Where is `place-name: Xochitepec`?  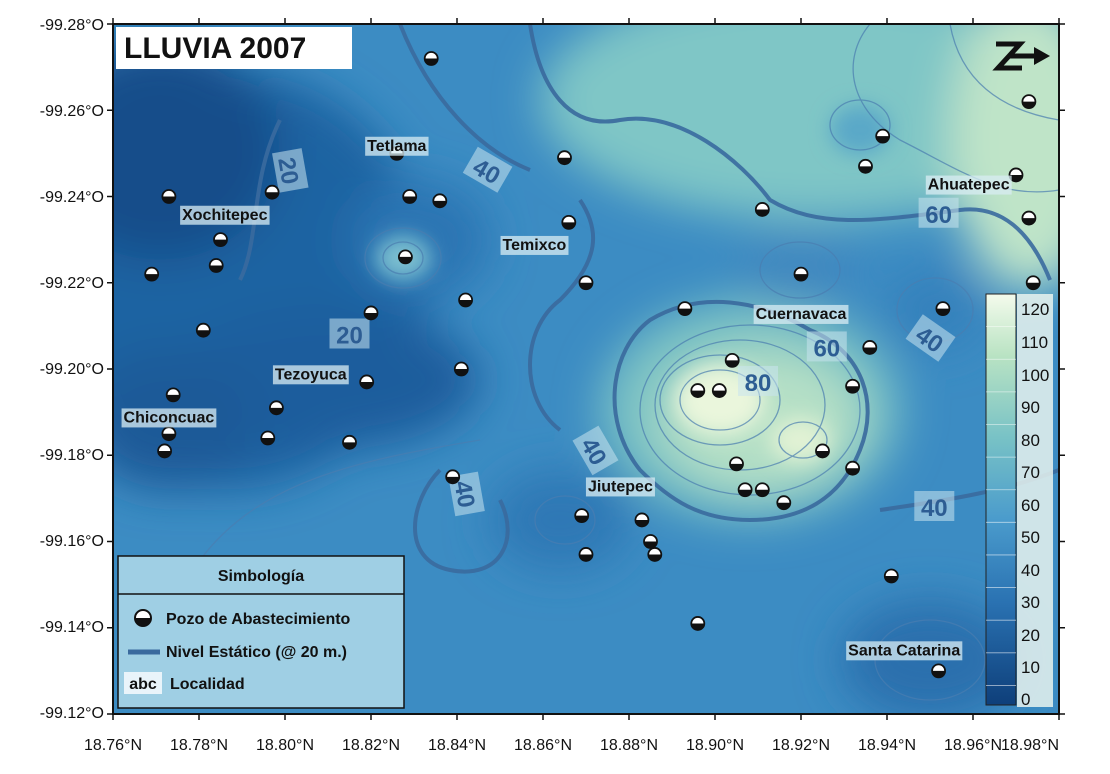 place-name: Xochitepec is located at coordinates (224, 215).